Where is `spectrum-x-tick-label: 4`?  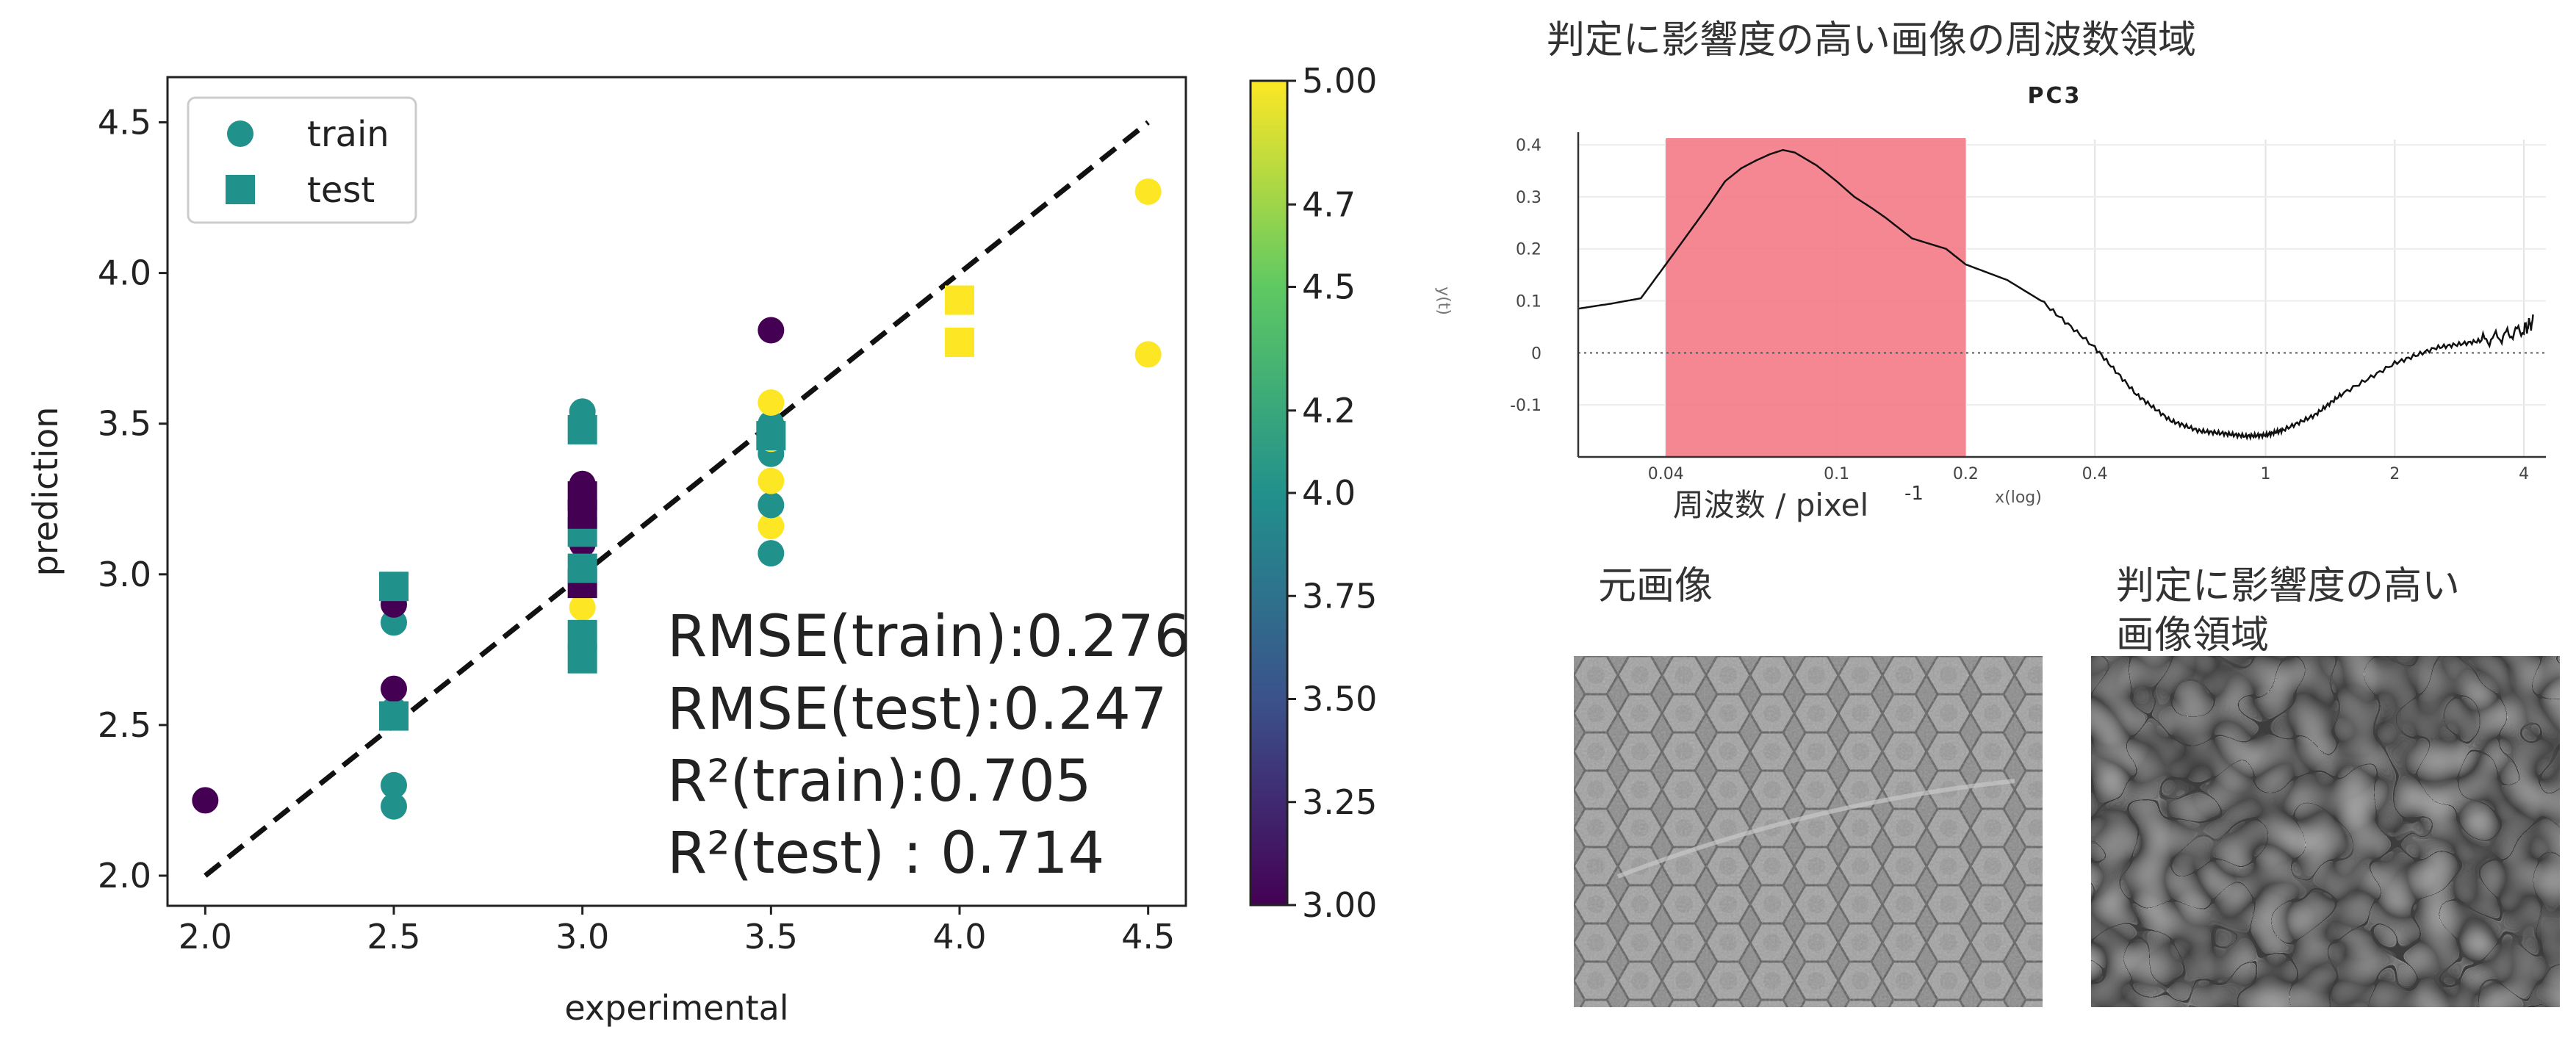 spectrum-x-tick-label: 4 is located at coordinates (2524, 474).